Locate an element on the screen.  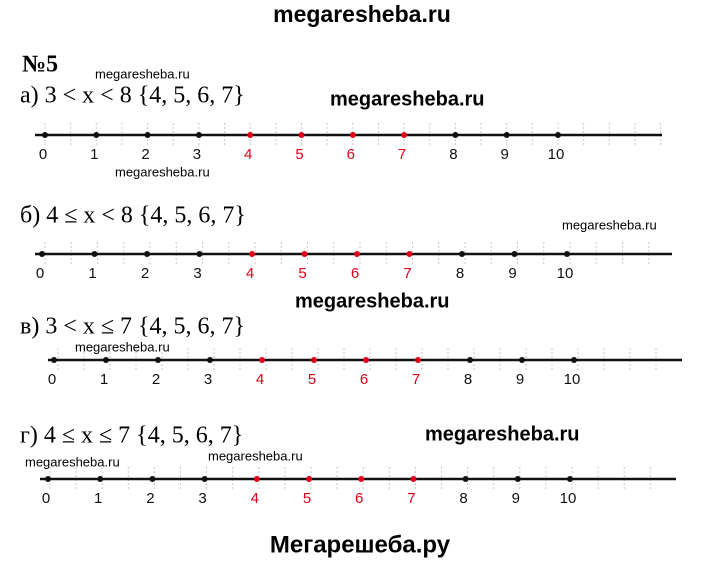
footer: Мегарешеба.ру is located at coordinates (360, 544).